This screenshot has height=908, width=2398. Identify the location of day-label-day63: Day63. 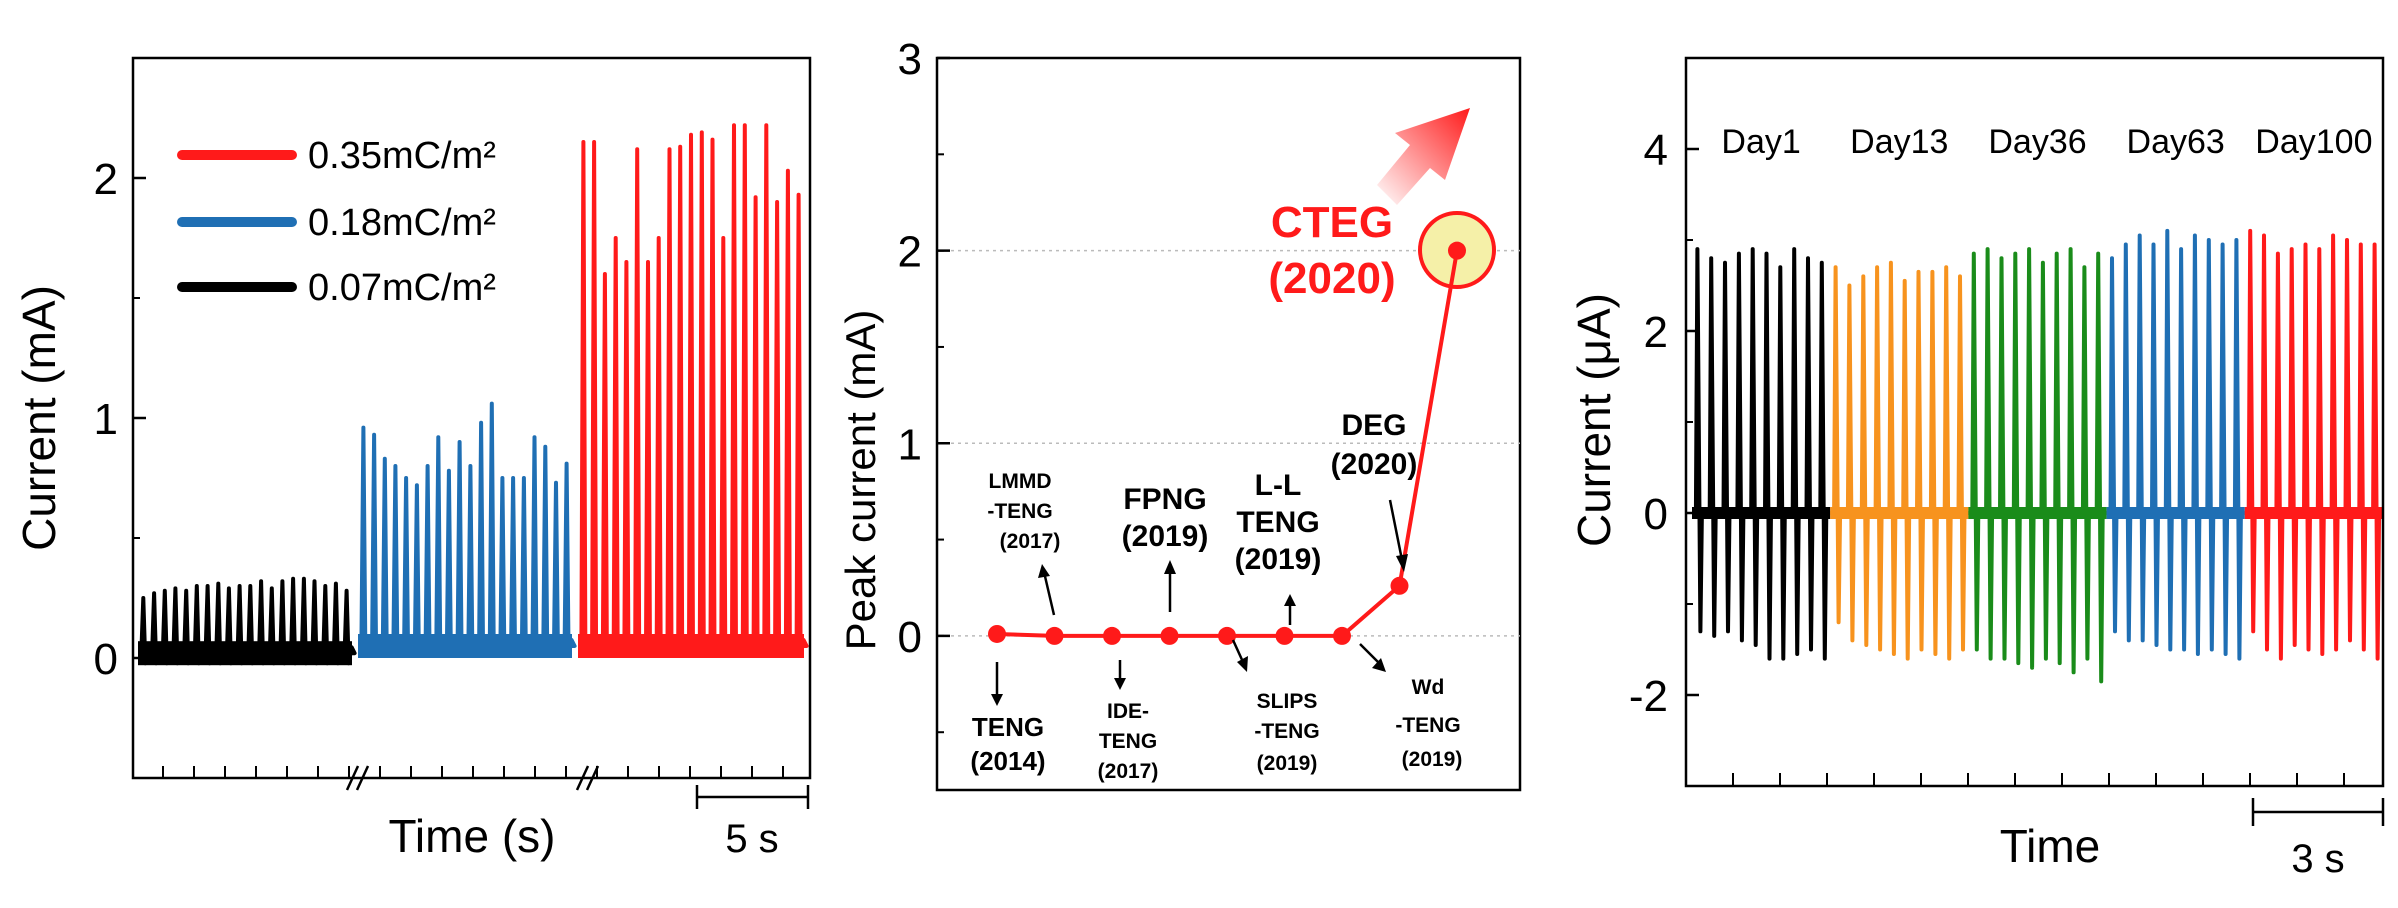
(2176, 142).